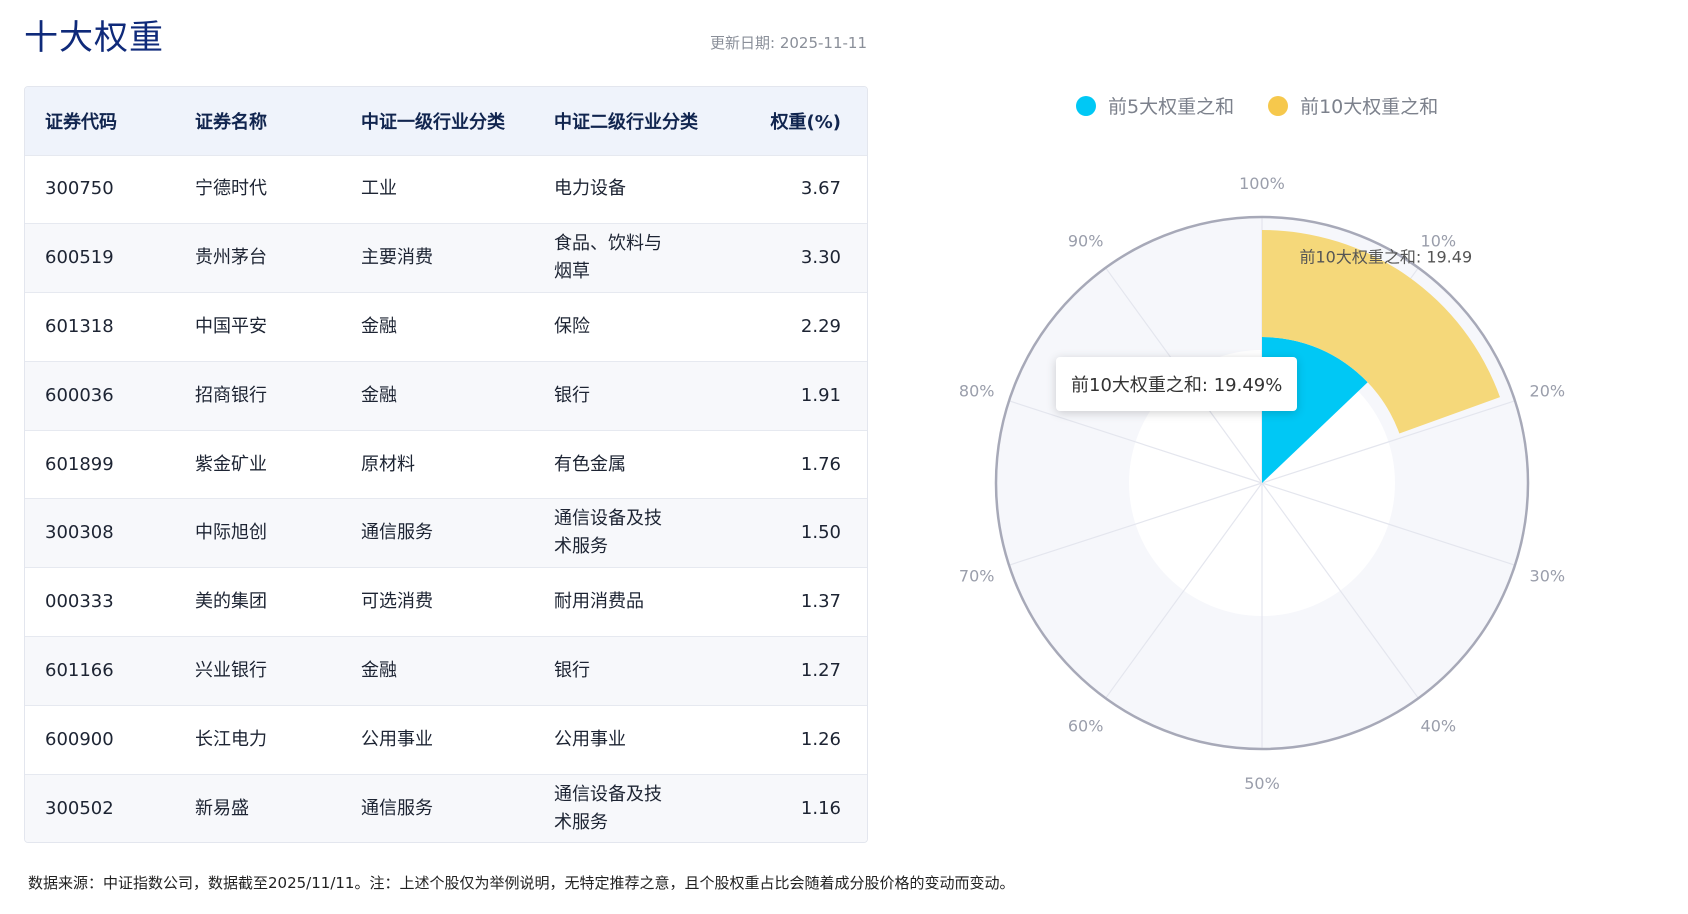  Describe the element at coordinates (1278, 105) in the screenshot. I see `legend-dot-top10` at that location.